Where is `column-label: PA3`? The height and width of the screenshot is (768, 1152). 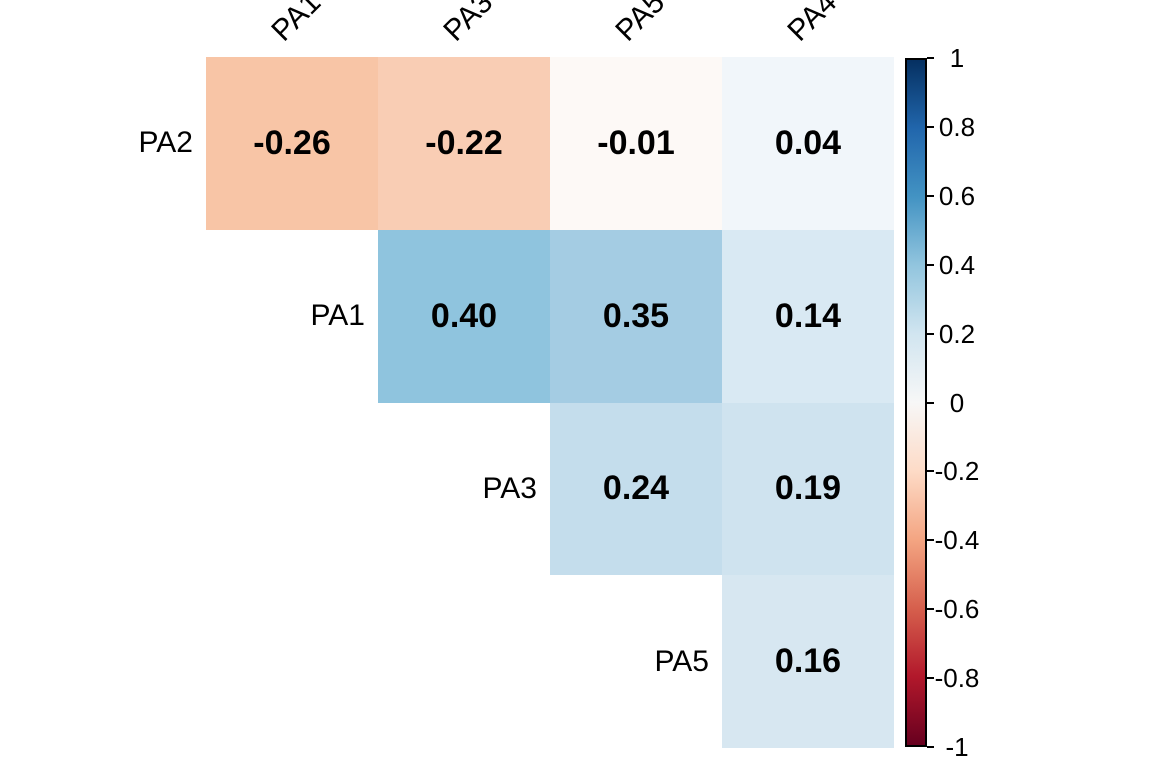
column-label: PA3 is located at coordinates (468, 24).